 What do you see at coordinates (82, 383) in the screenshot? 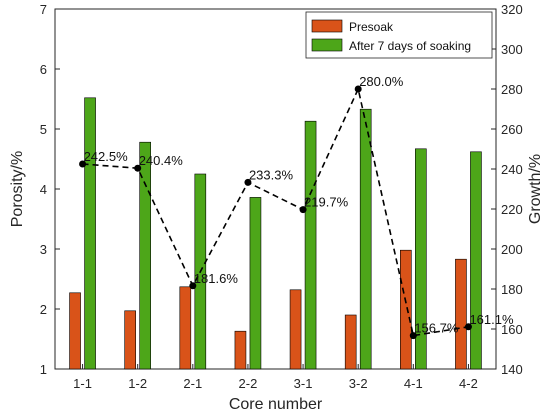
I see `x-tick-label: 1-1` at bounding box center [82, 383].